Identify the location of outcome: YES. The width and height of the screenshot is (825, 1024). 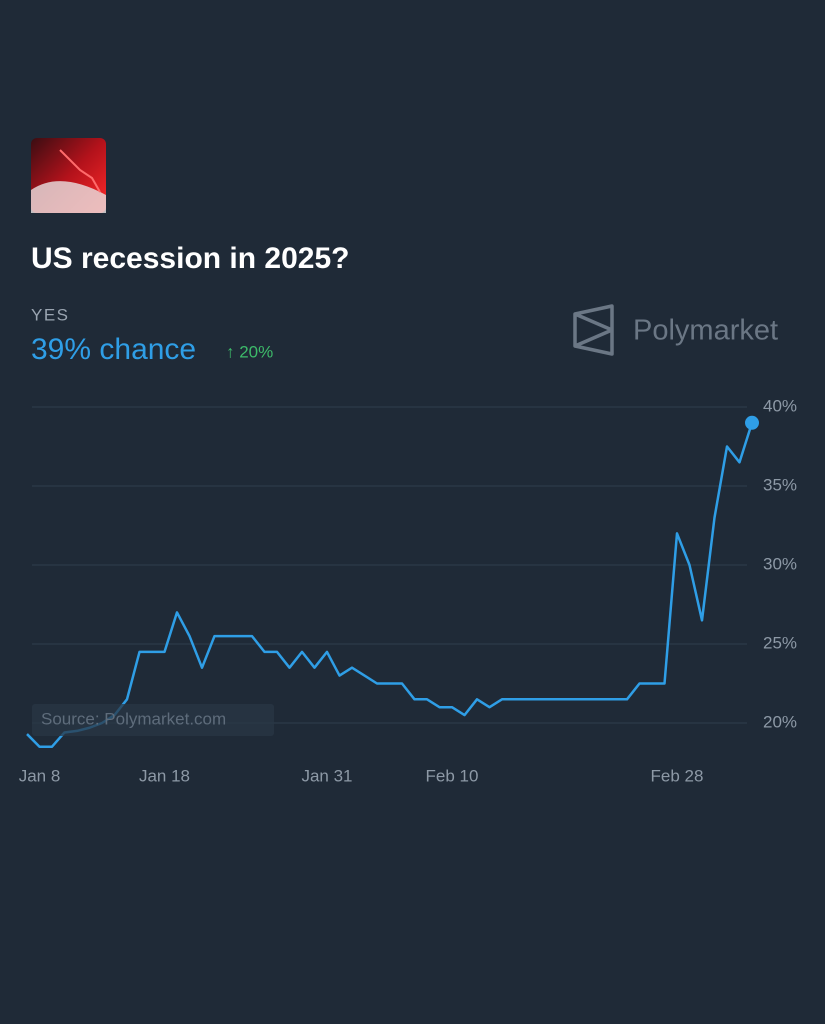
(50, 314).